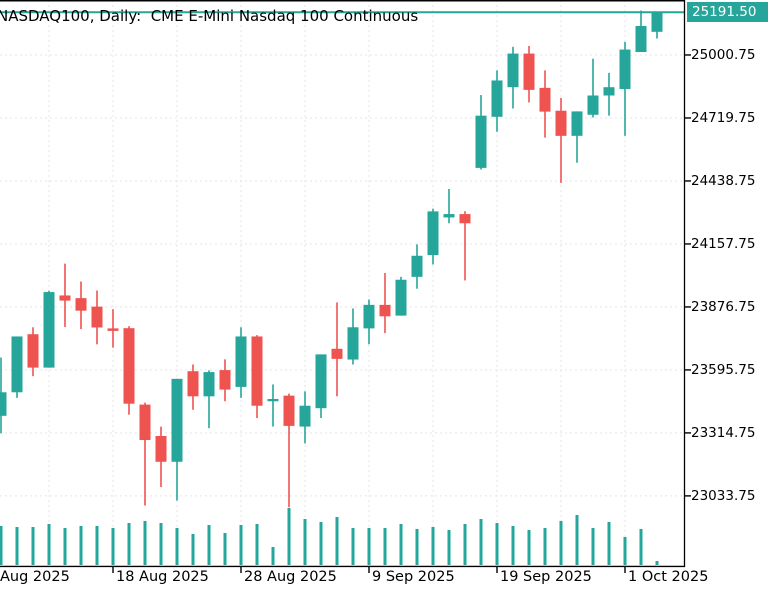 Image resolution: width=768 pixels, height=600 pixels. I want to click on price-axis-label: 23033.75, so click(723, 495).